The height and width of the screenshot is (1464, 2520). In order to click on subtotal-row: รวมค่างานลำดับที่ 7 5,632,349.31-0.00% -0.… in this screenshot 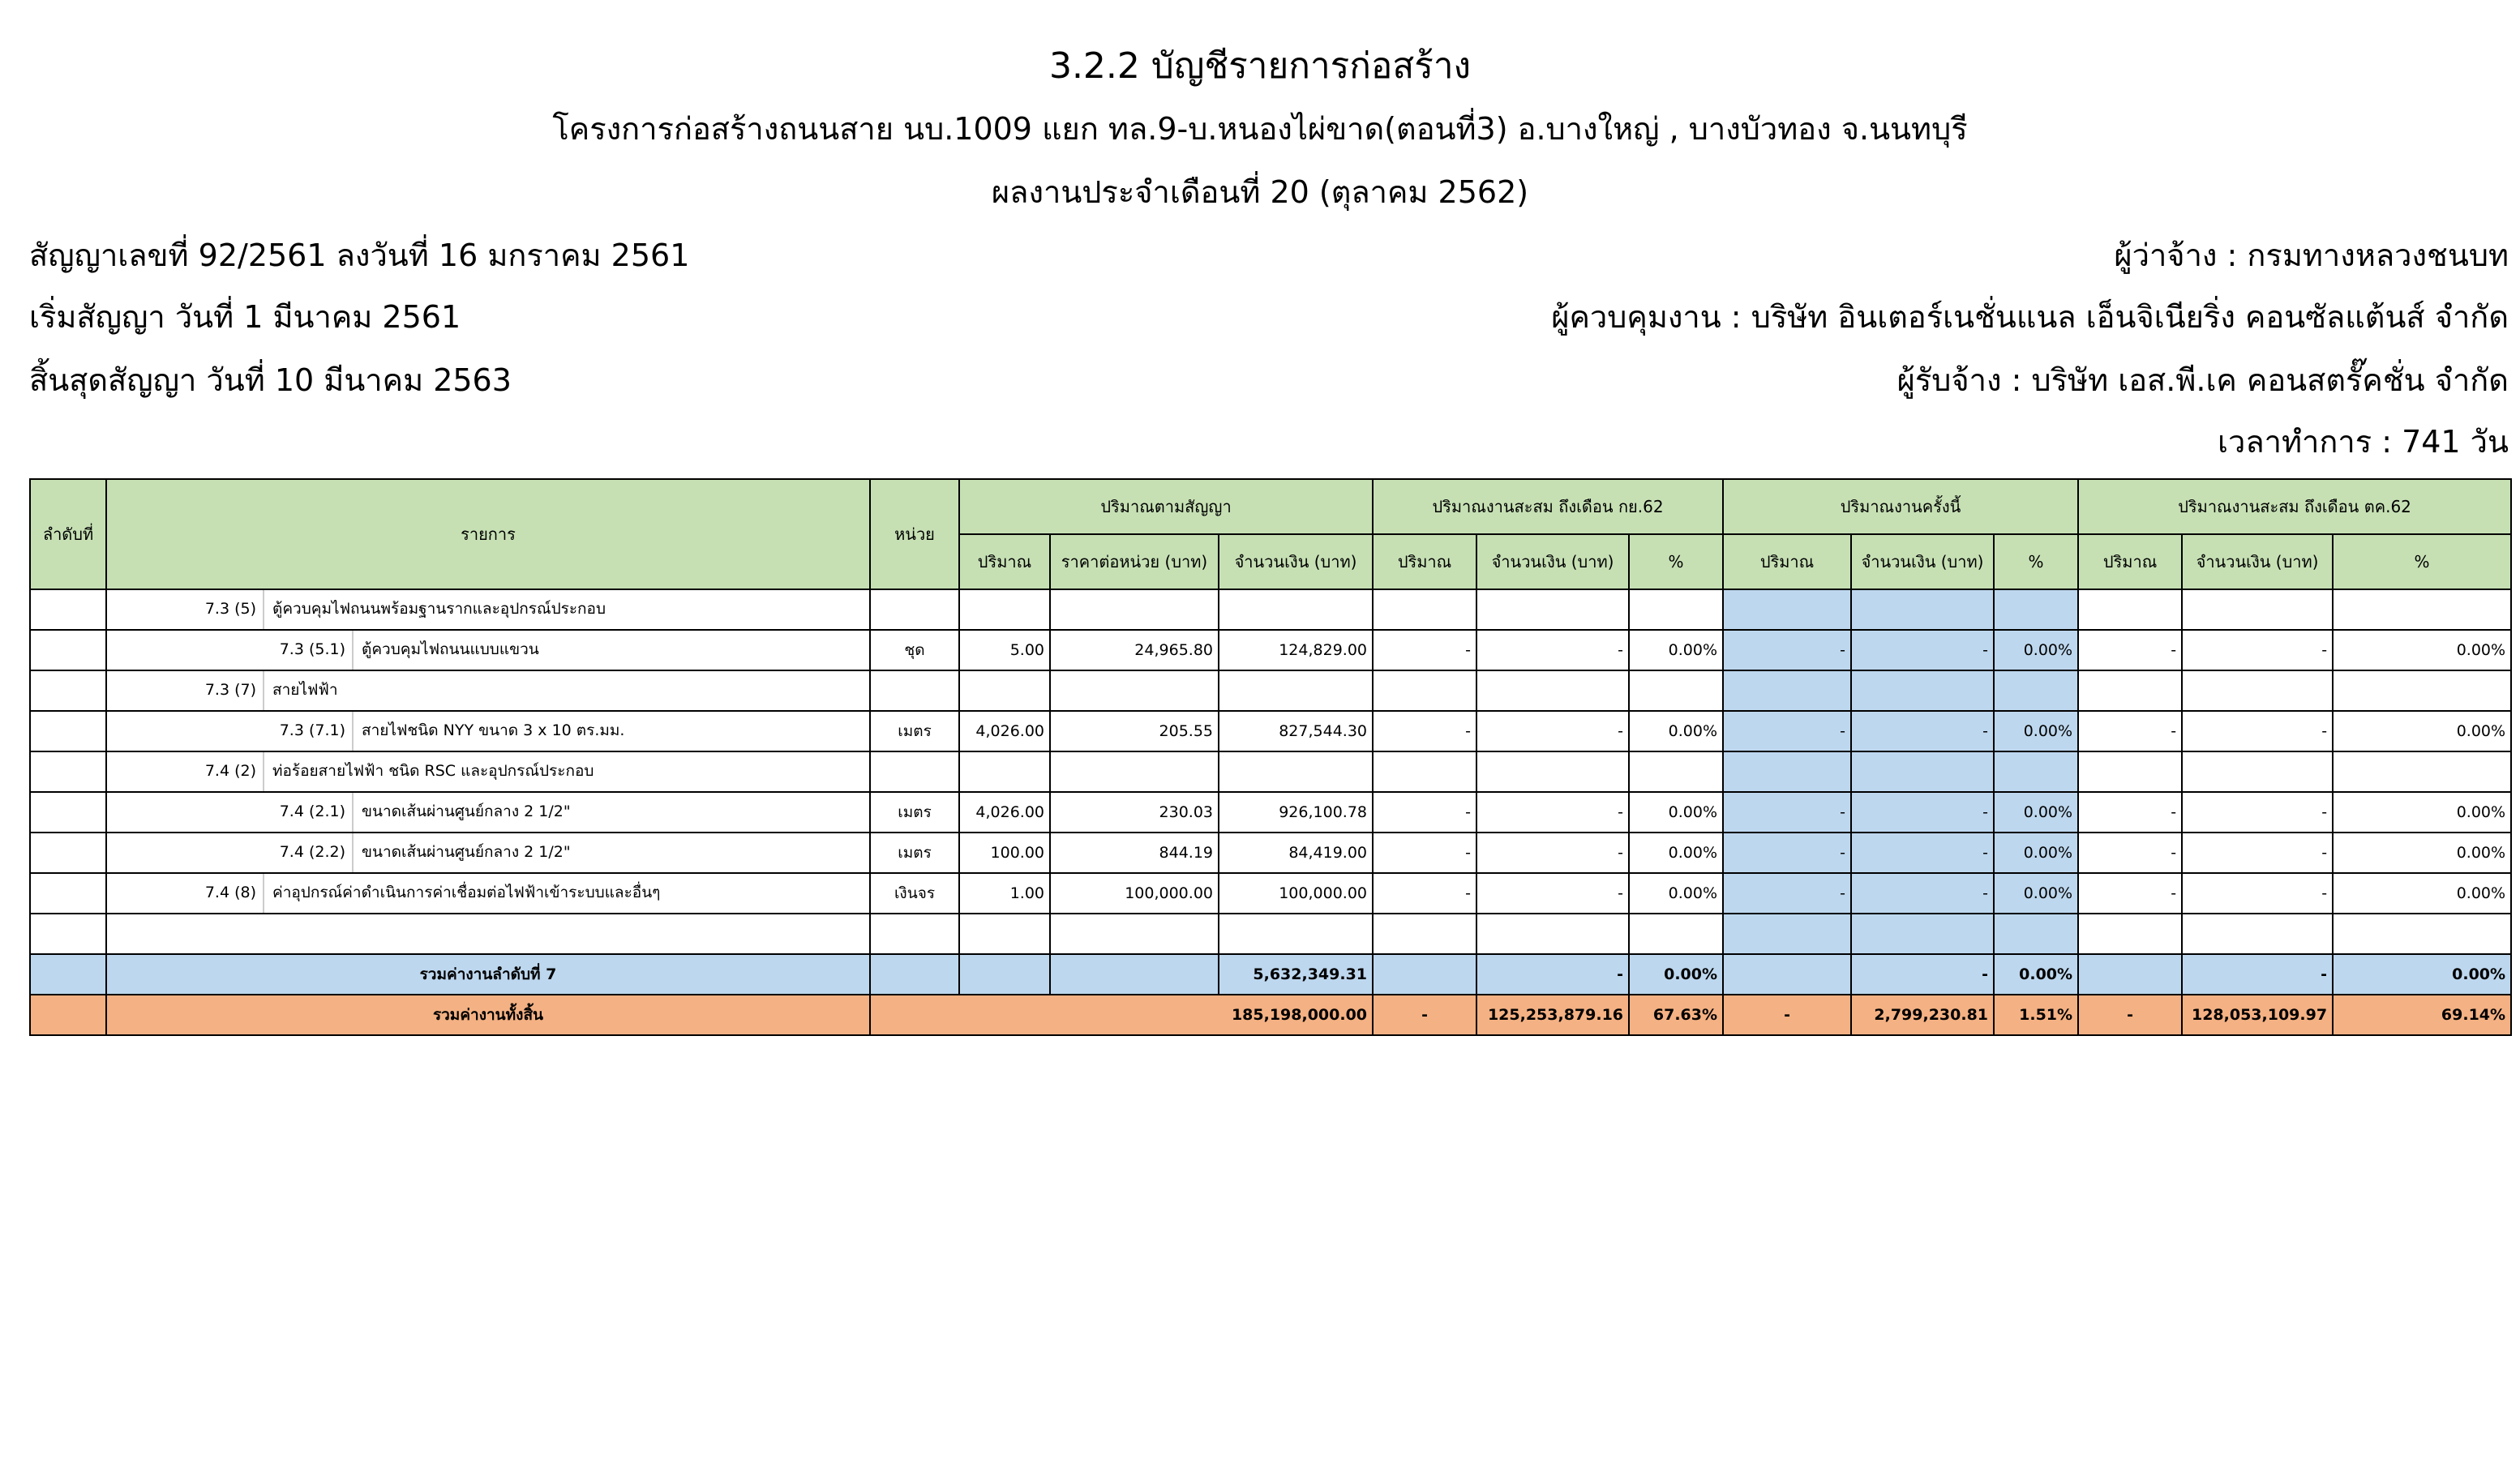, I will do `click(1271, 974)`.